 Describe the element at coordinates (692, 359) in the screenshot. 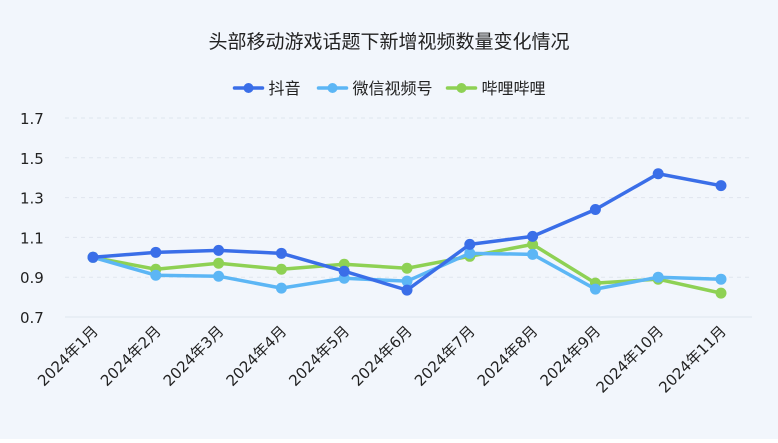

I see `x-tick-label: 2024年11月` at that location.